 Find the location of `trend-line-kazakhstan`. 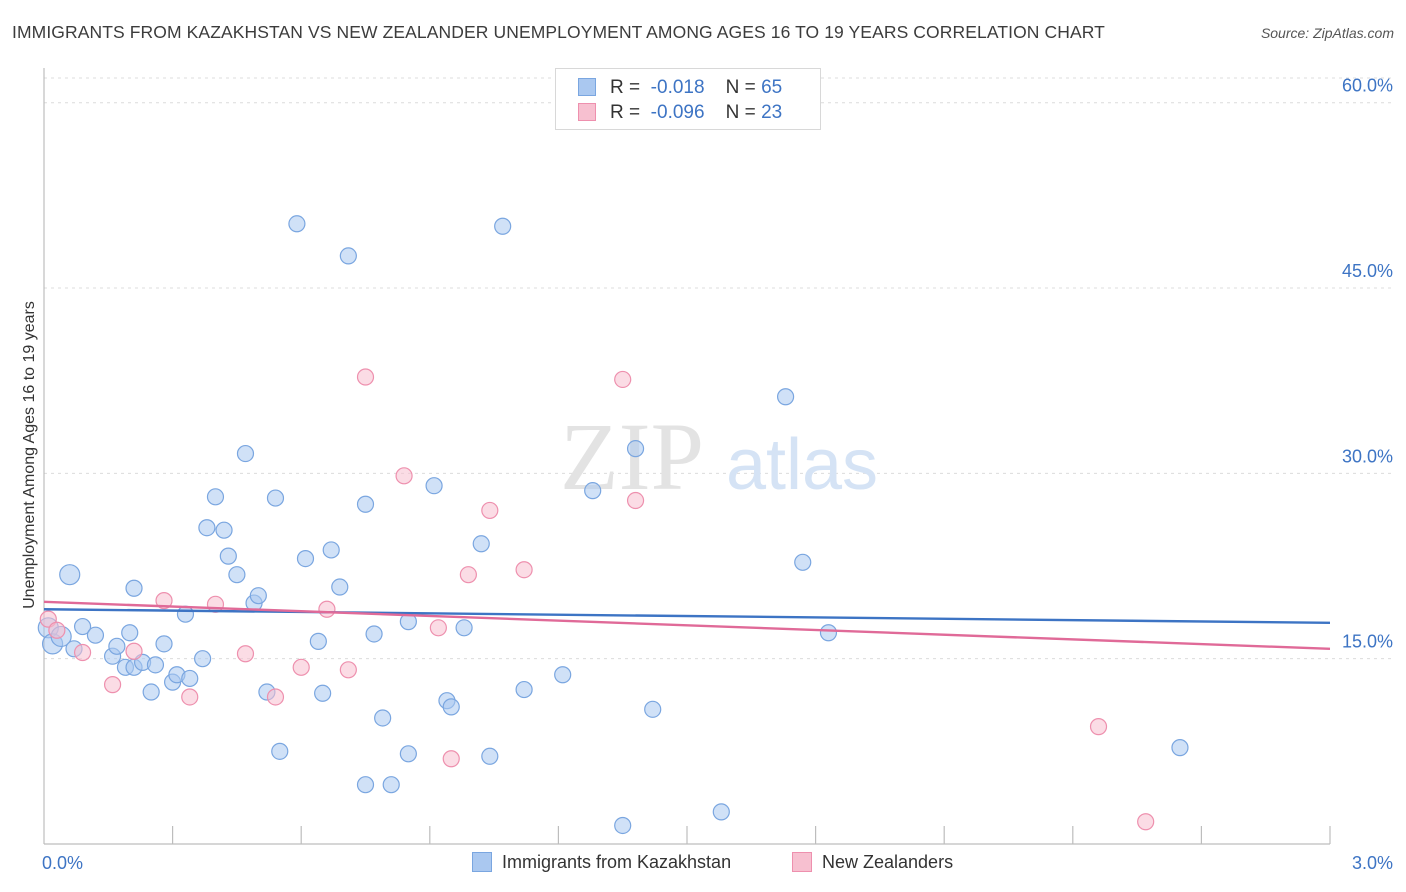

trend-line-kazakhstan is located at coordinates (687, 616).